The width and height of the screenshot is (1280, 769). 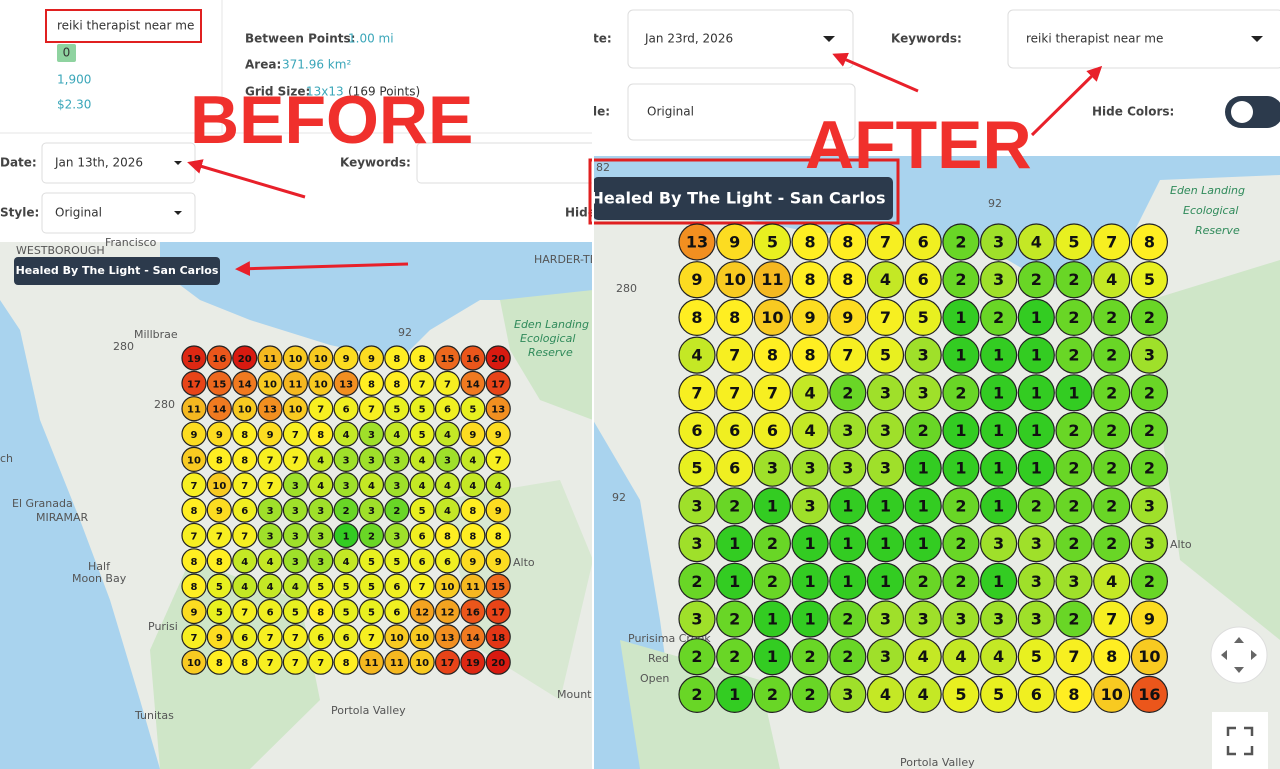 I want to click on date: Jan 13th, 2026, so click(x=98, y=163).